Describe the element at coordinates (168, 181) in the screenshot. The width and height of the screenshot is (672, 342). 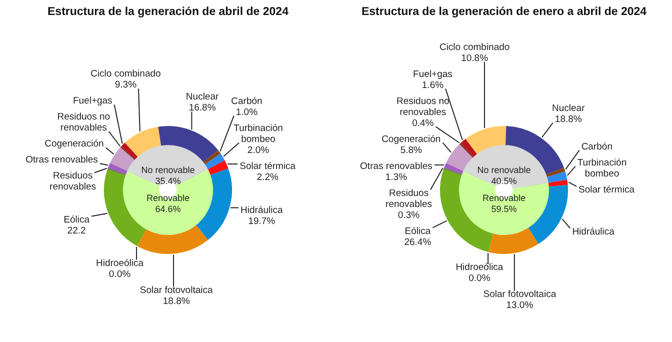
I see `data-label: 35.4%` at that location.